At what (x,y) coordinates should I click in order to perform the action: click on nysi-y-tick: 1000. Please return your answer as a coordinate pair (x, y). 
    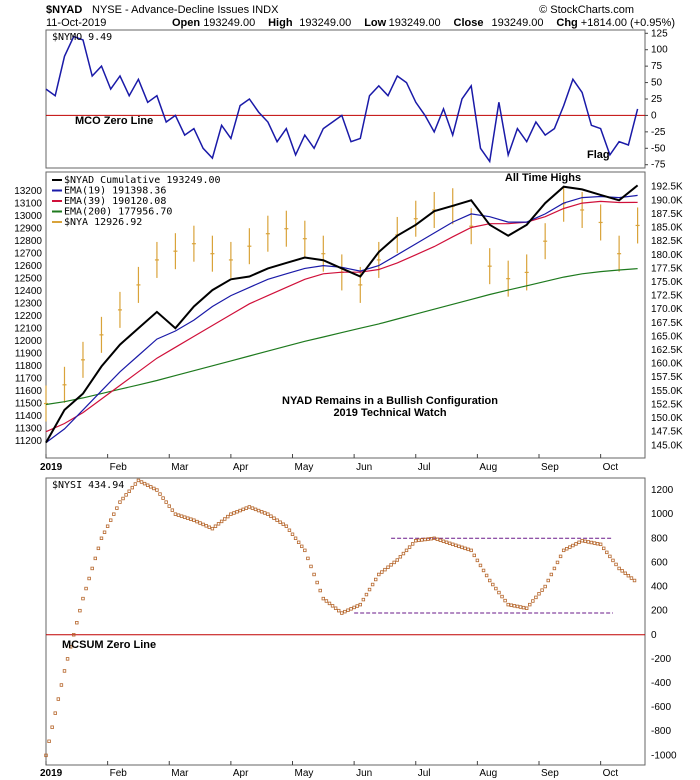
    Looking at the image, I should click on (662, 514).